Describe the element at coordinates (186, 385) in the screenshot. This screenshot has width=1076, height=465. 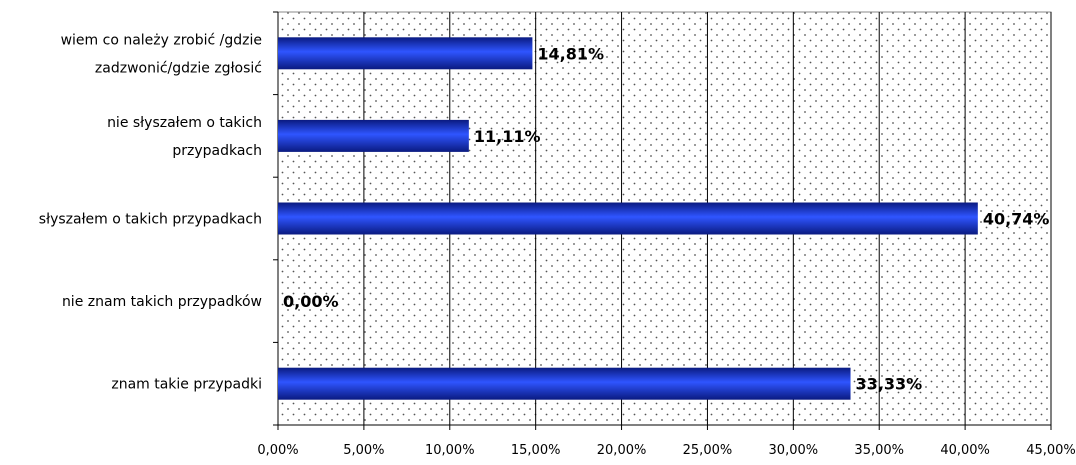
I see `category-label: znam takie przypadki` at that location.